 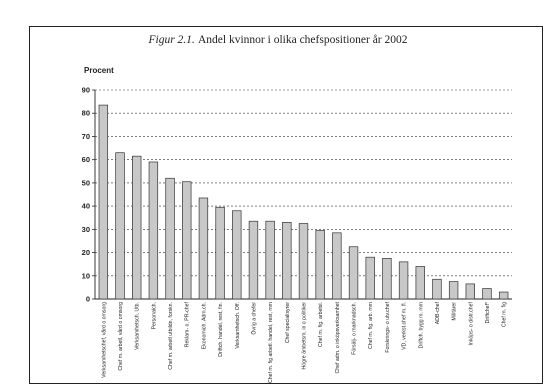 What do you see at coordinates (221, 329) in the screenshot?
I see `x-tick-label: Driftch. handel, rest, fin.` at bounding box center [221, 329].